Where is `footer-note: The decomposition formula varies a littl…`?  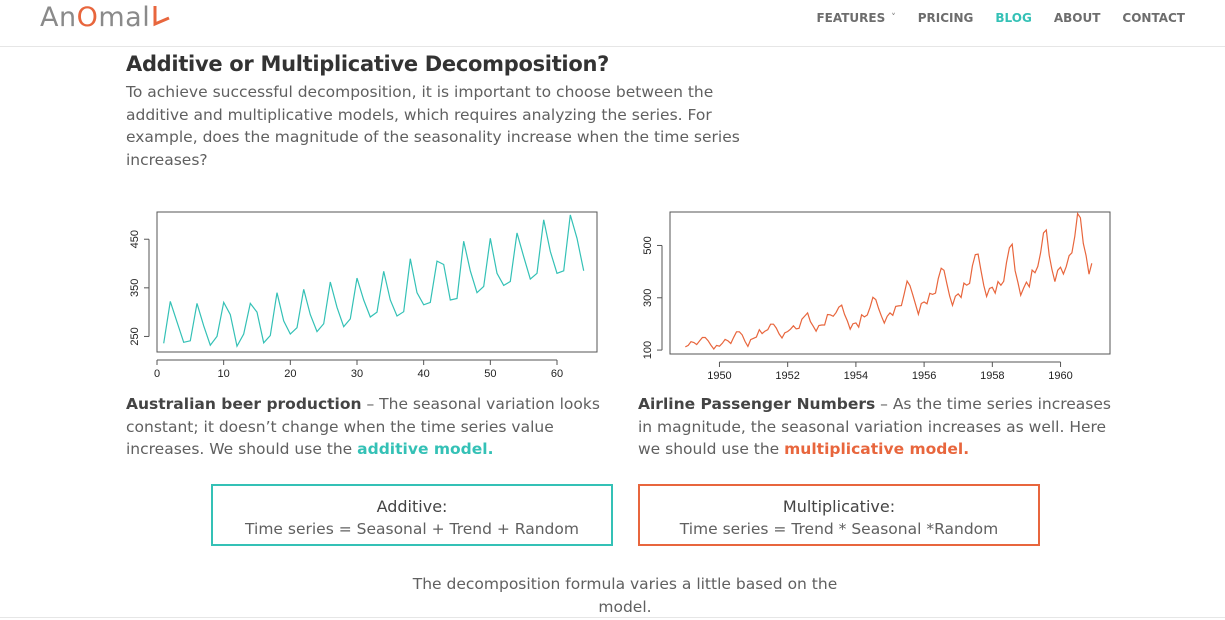
footer-note: The decomposition formula varies a littl… is located at coordinates (625, 595).